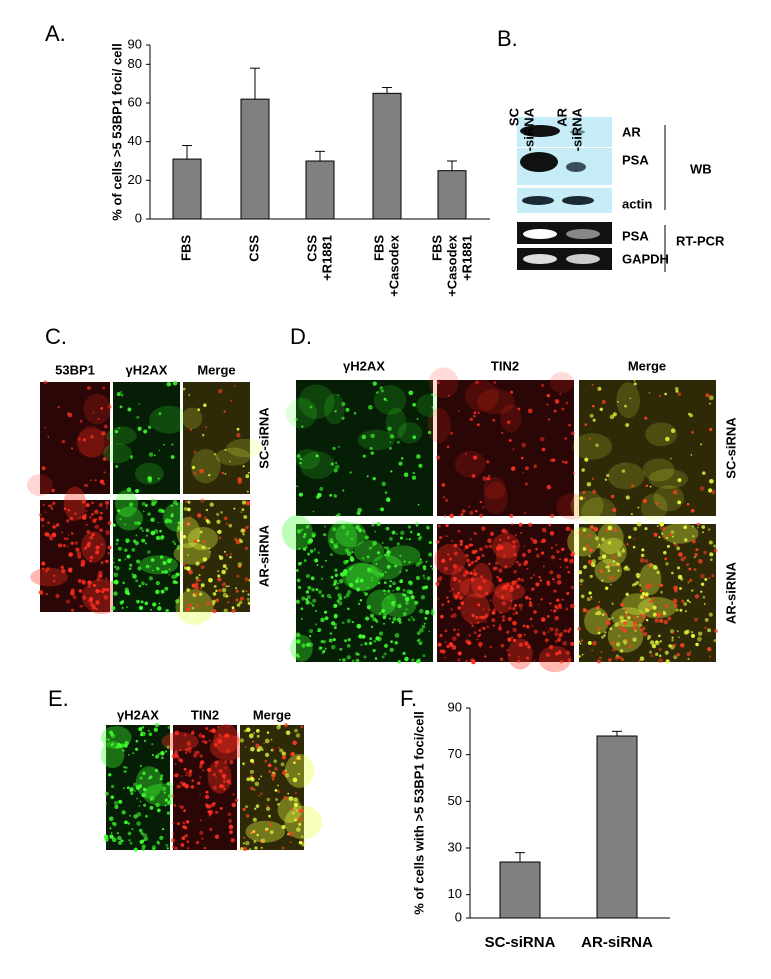 This screenshot has width=771, height=979. Describe the element at coordinates (520, 857) in the screenshot. I see `error-bar` at that location.